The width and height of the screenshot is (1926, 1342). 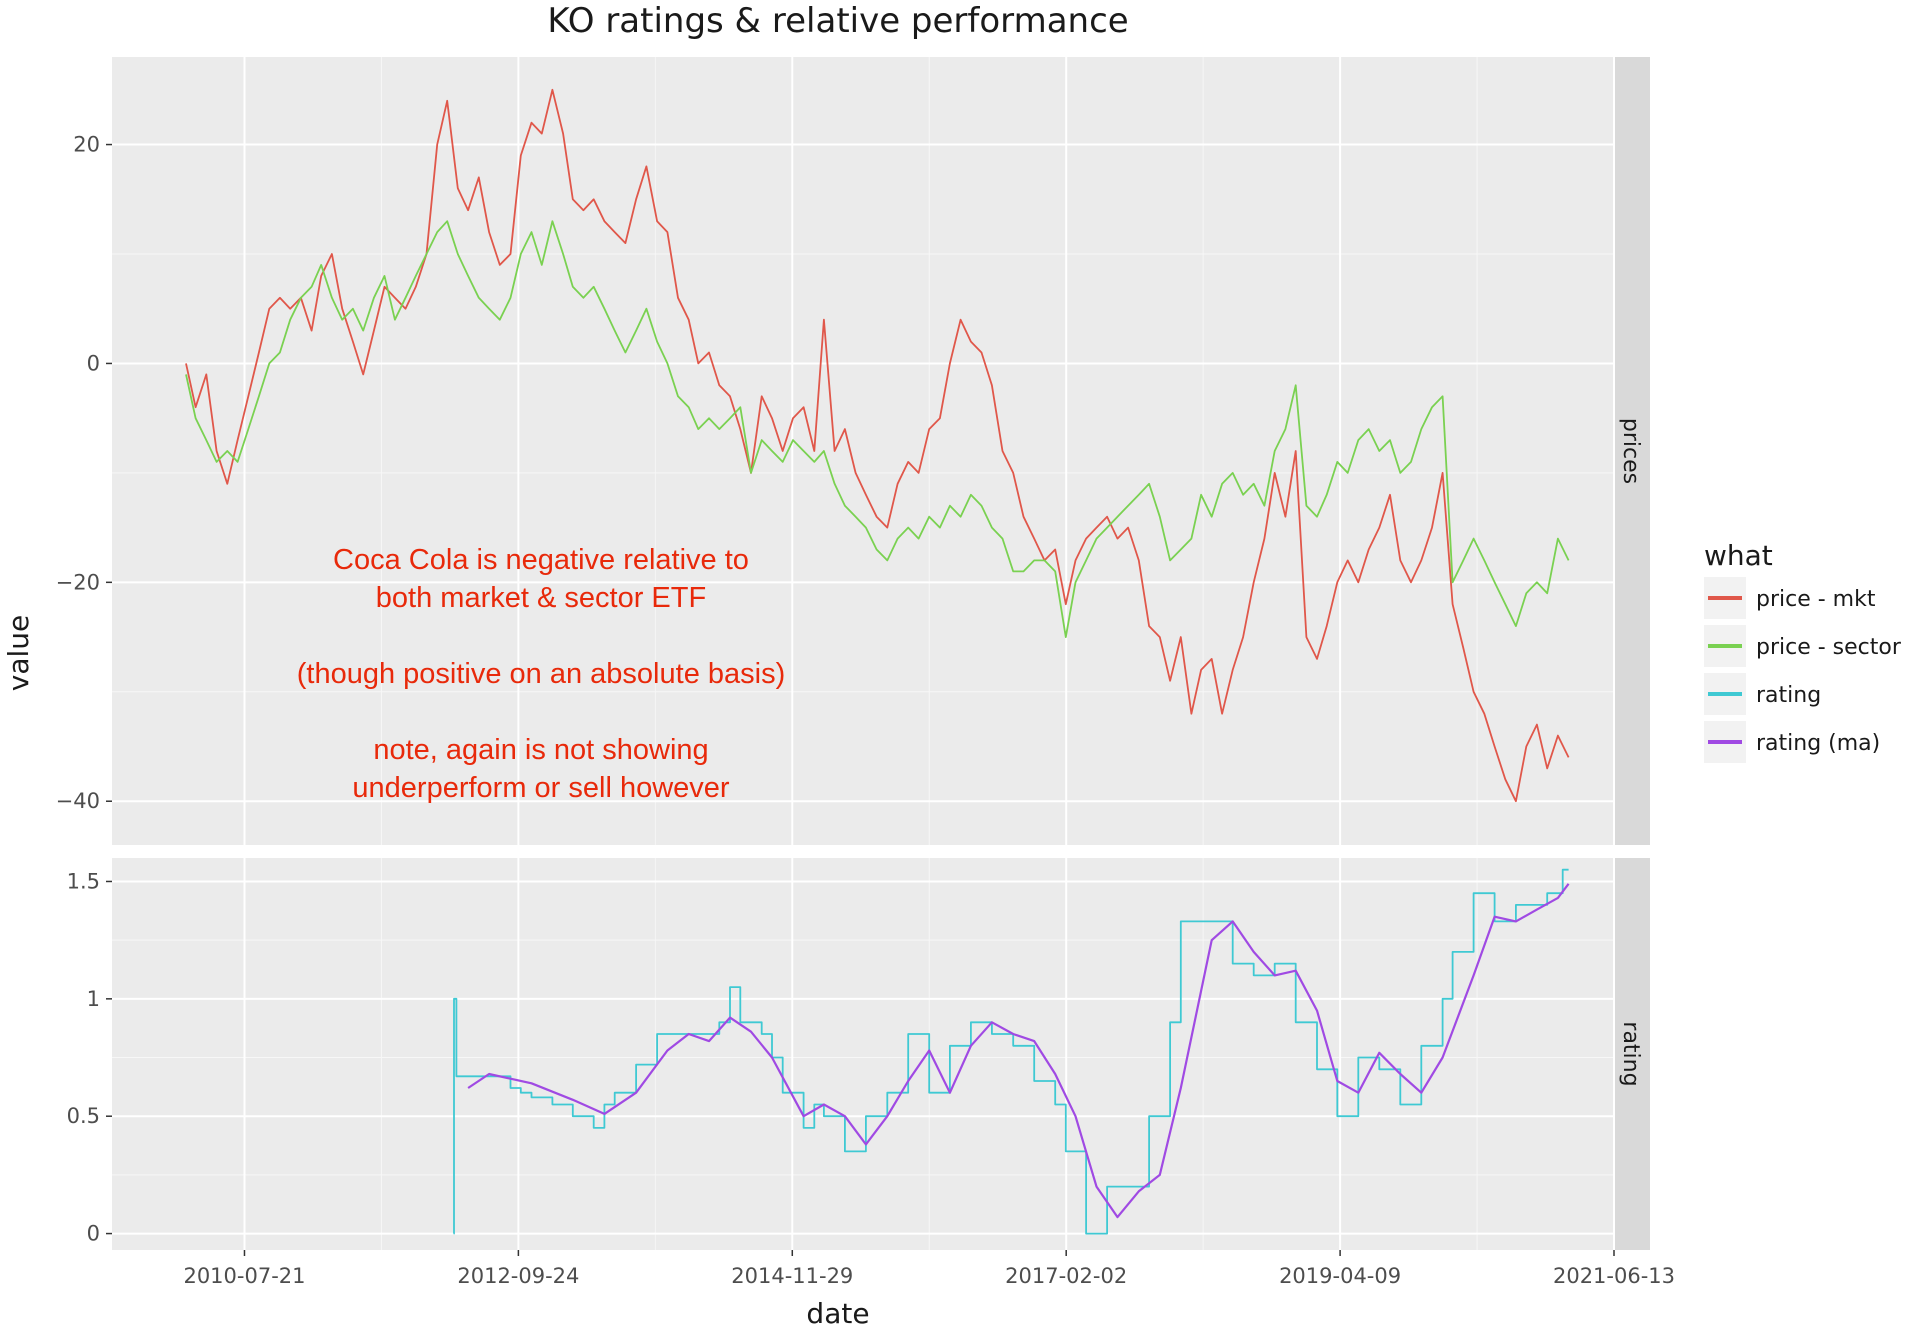 What do you see at coordinates (1816, 599) in the screenshot?
I see `legend-entry-label: price - mkt` at bounding box center [1816, 599].